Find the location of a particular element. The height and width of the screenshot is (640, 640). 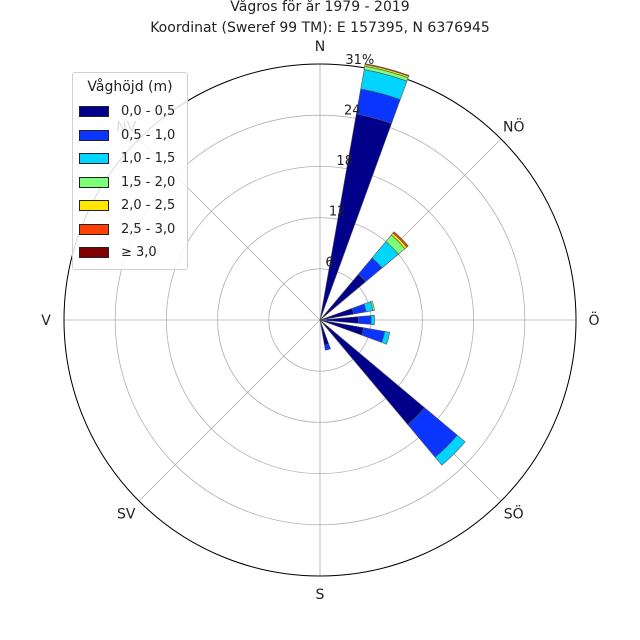

direction-label: Ö is located at coordinates (593, 320).